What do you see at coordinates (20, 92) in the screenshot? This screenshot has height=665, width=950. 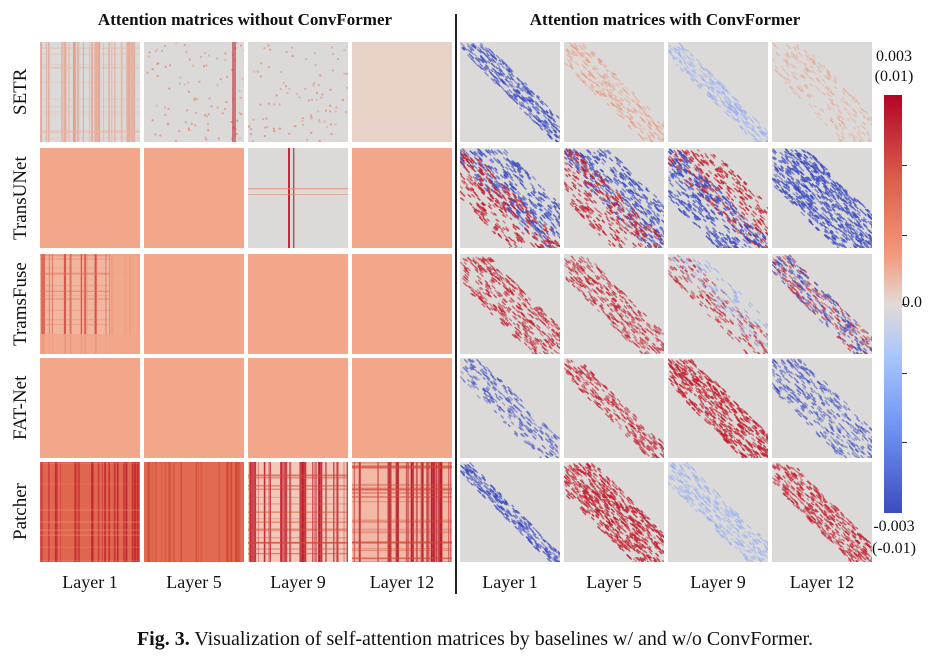 I see `row-label-setr: SETR` at bounding box center [20, 92].